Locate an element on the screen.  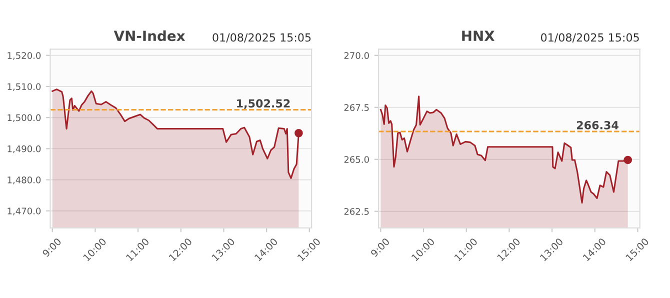
chart-title: HNX is located at coordinates (478, 35).